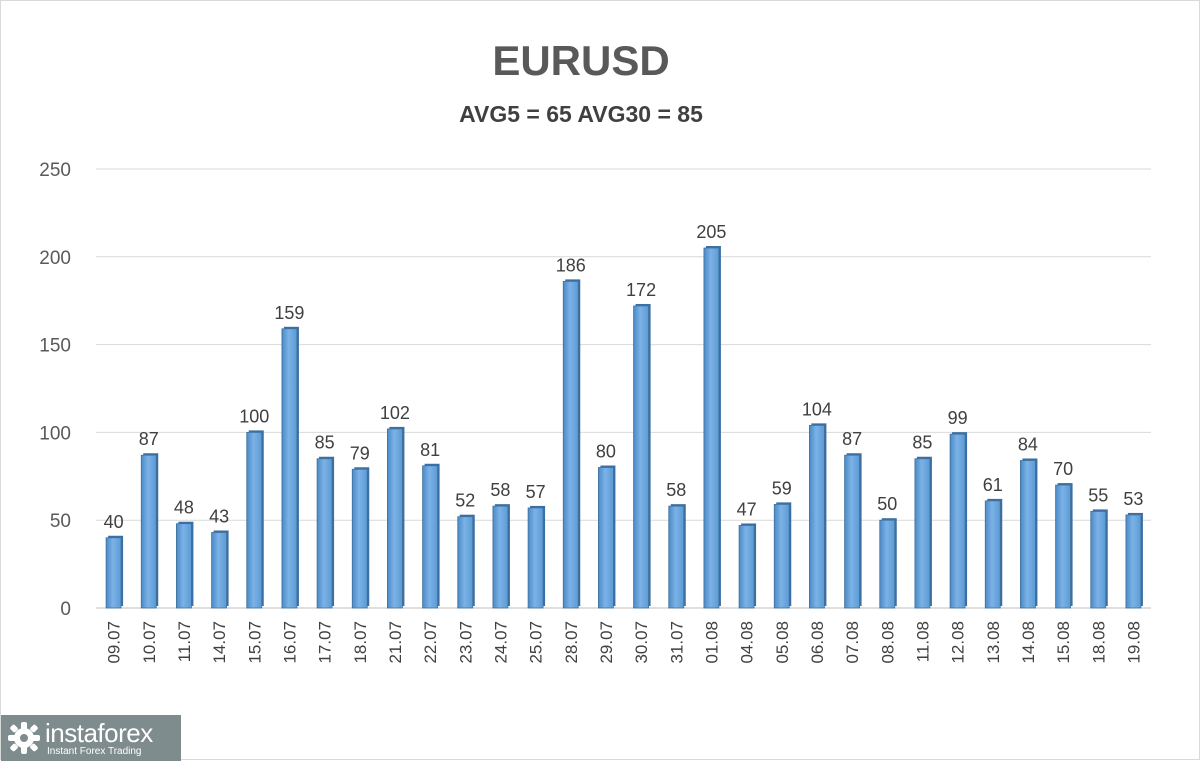 This screenshot has width=1200, height=761. What do you see at coordinates (55, 258) in the screenshot?
I see `y-tick-label: 200` at bounding box center [55, 258].